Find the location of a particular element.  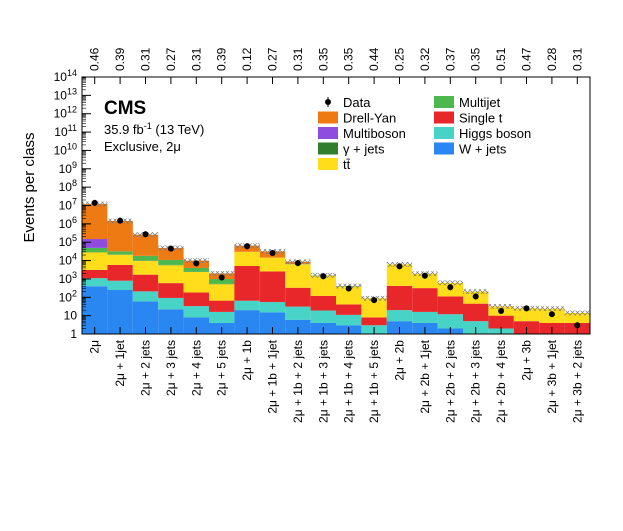

top-label-5: 0.39 is located at coordinates (222, 59).